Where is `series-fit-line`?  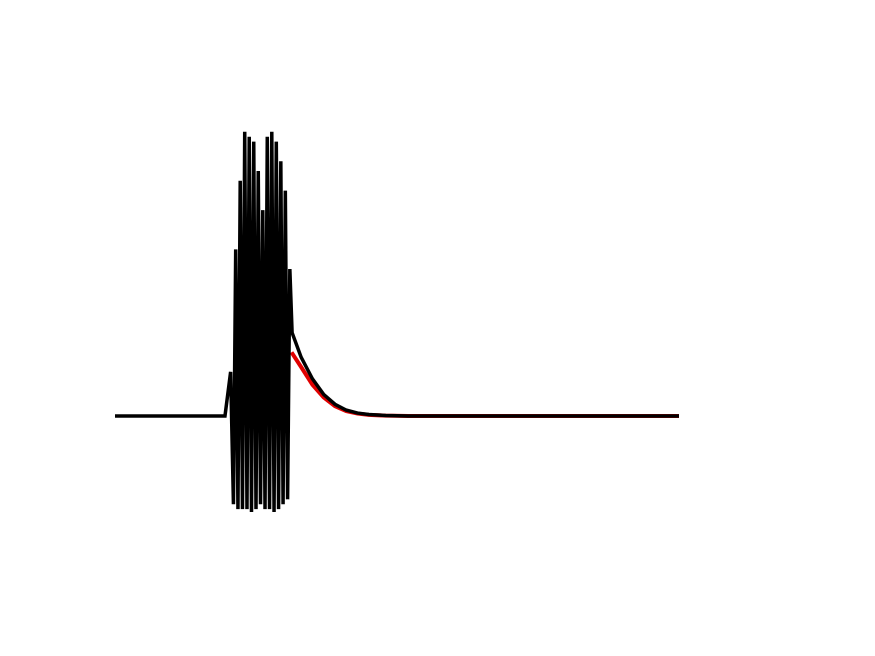 series-fit-line is located at coordinates (484, 384).